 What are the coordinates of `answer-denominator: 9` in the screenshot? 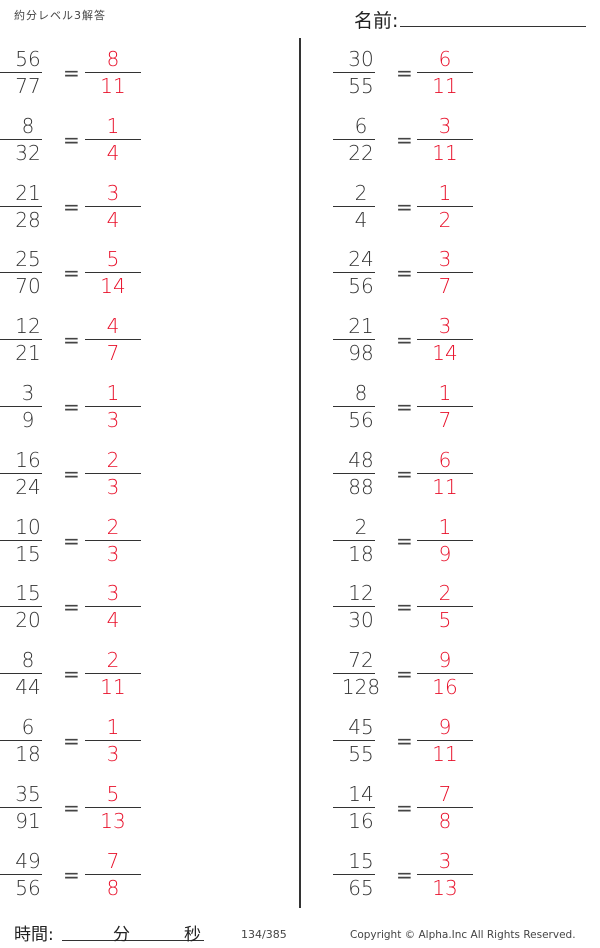 It's located at (445, 553).